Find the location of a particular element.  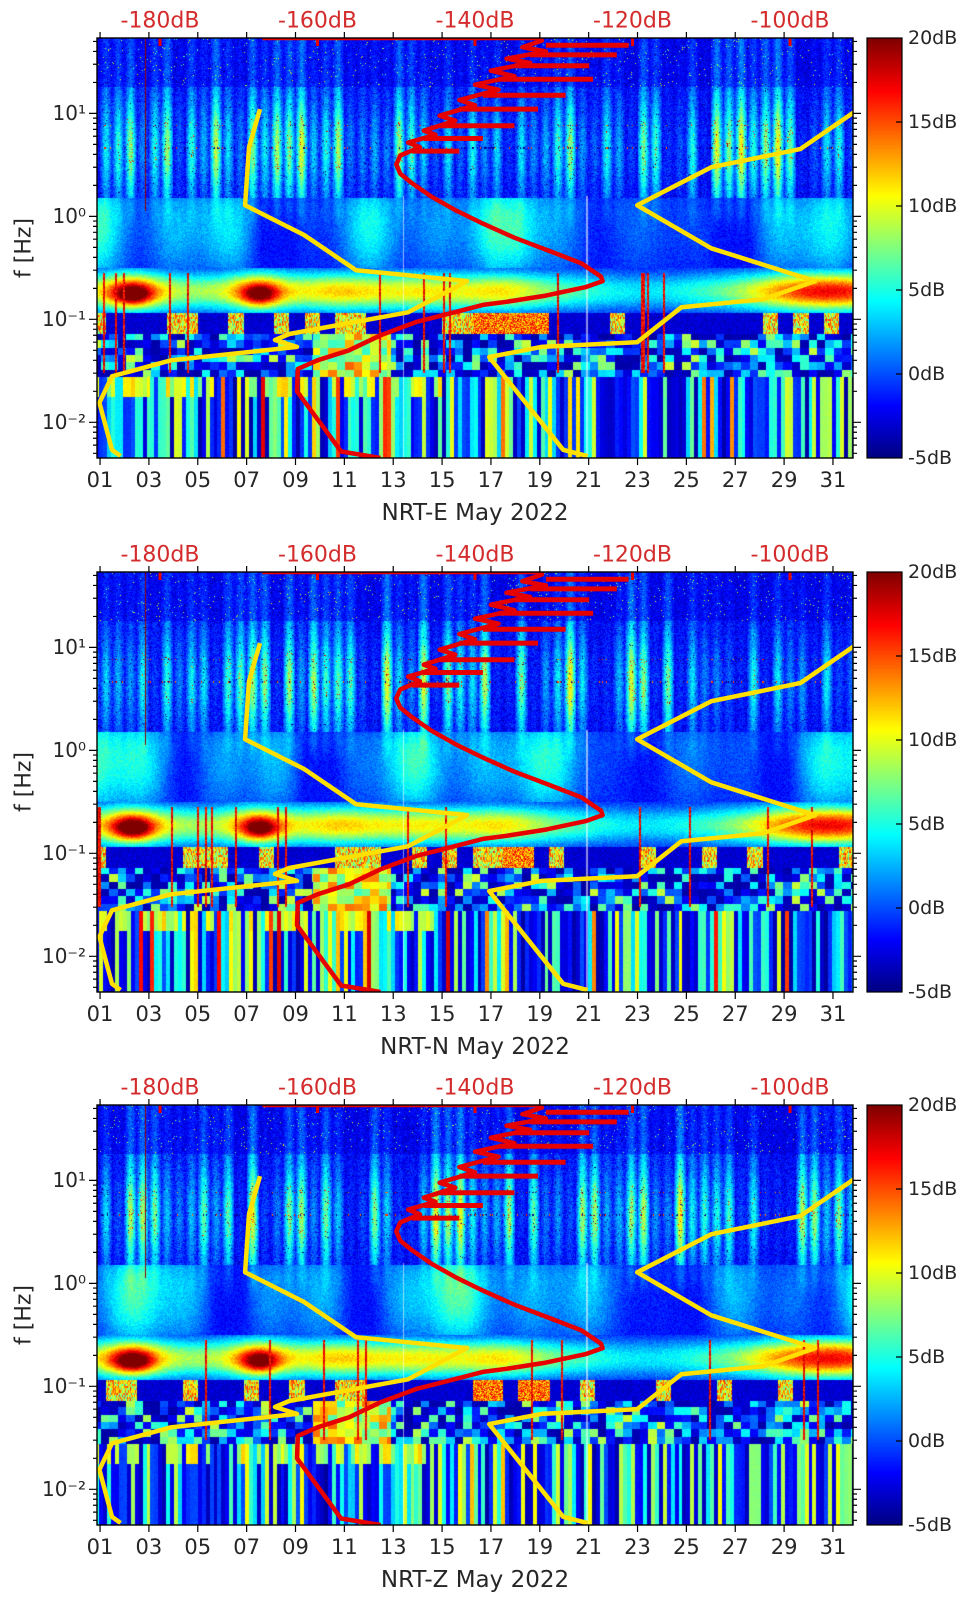

x-axis-label: NRT-E May 2022 is located at coordinates (475, 513).